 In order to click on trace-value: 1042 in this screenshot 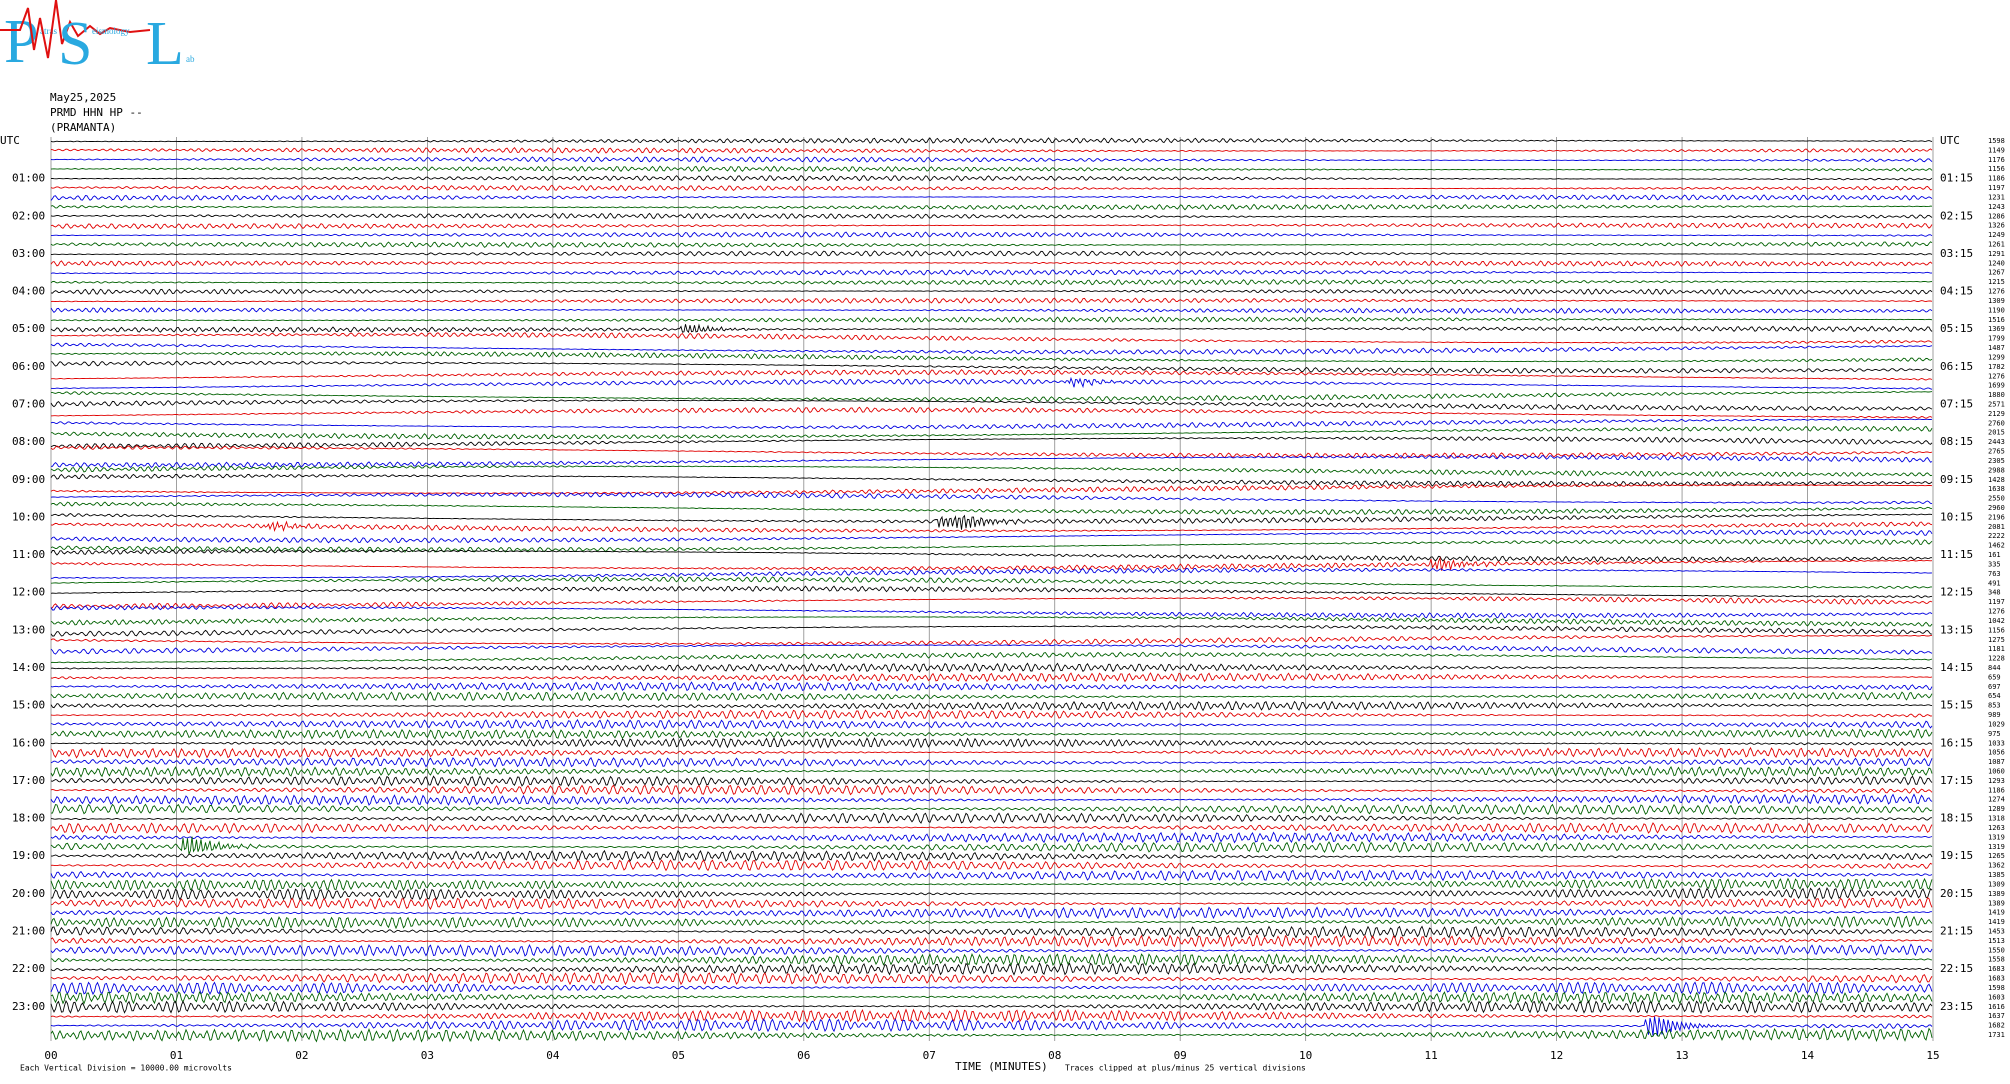, I will do `click(1996, 621)`.